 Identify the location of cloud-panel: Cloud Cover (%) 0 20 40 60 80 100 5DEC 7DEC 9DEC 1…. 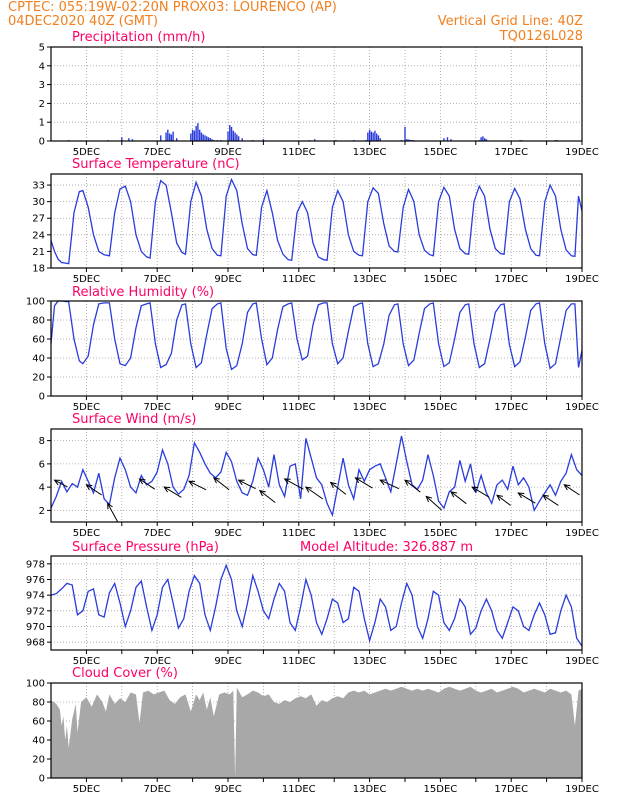
(312, 730).